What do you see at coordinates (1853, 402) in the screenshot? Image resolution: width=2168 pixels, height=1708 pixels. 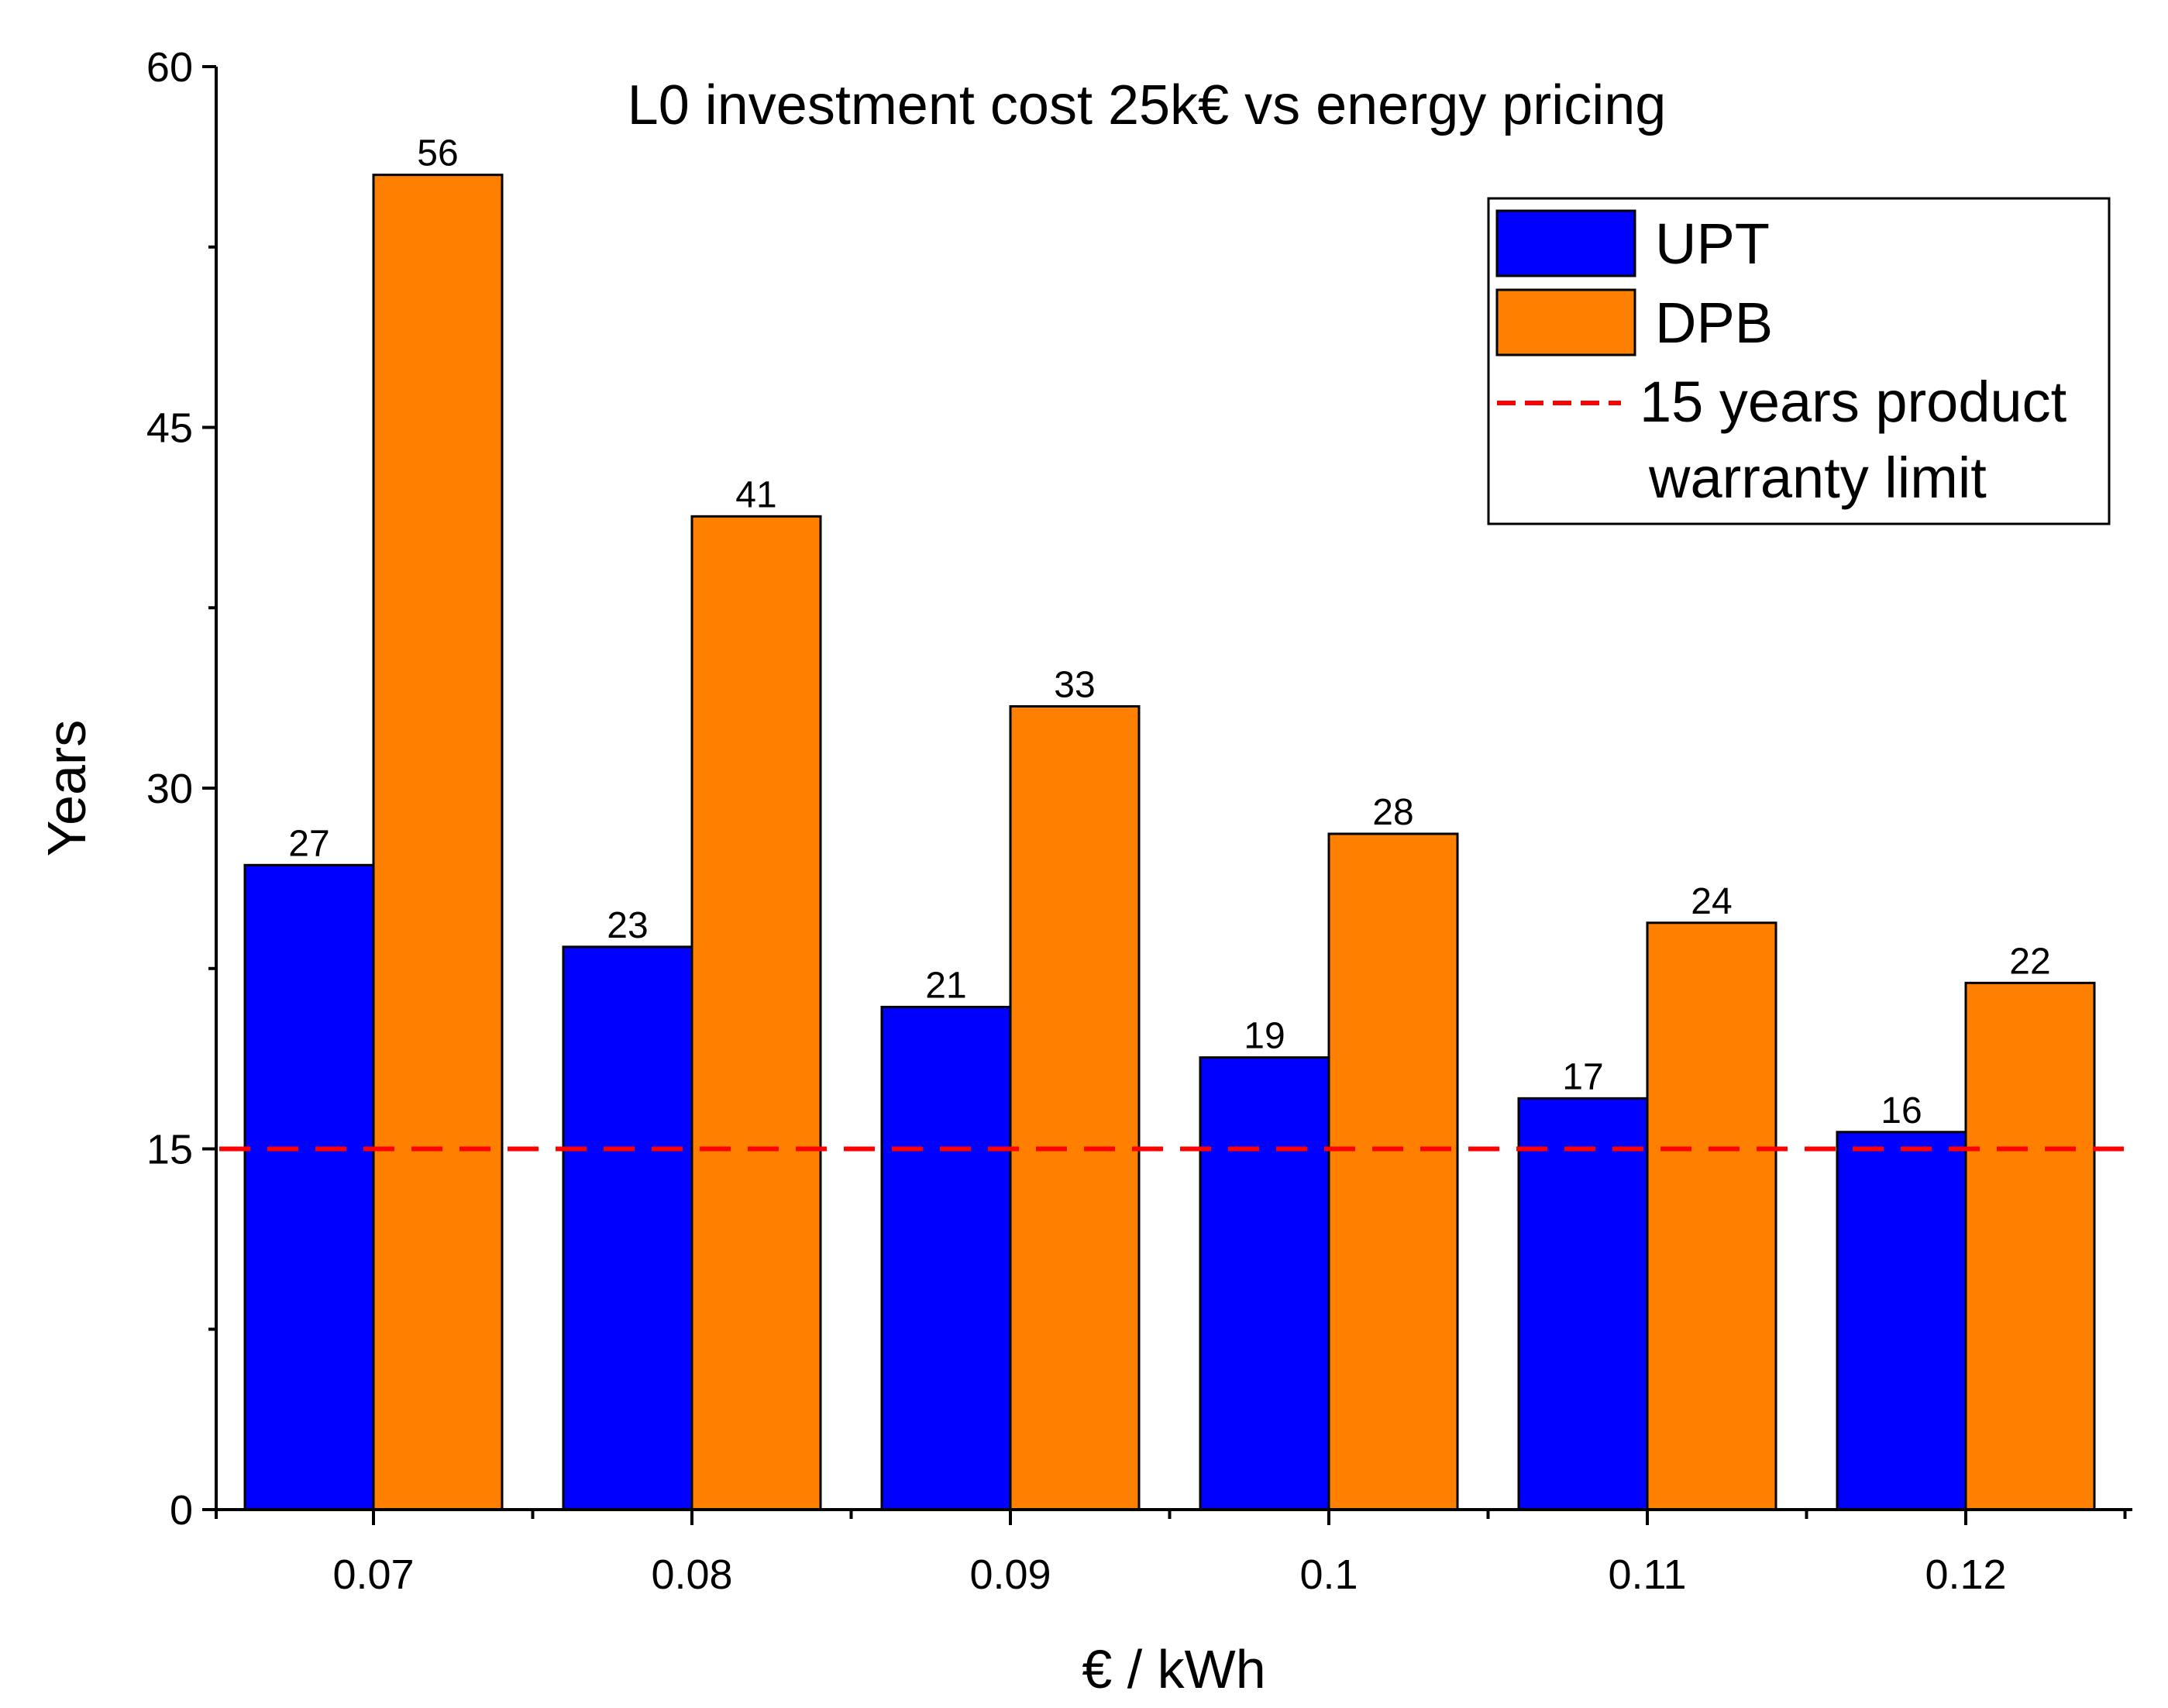 I see `legend-label-reference-line-1: 15 years product` at bounding box center [1853, 402].